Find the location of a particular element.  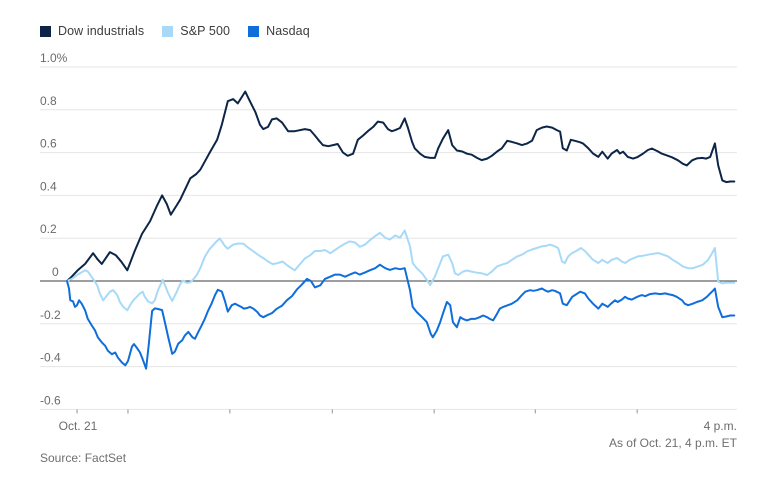

legend-item-nasdaq: Nasdaq is located at coordinates (279, 31).